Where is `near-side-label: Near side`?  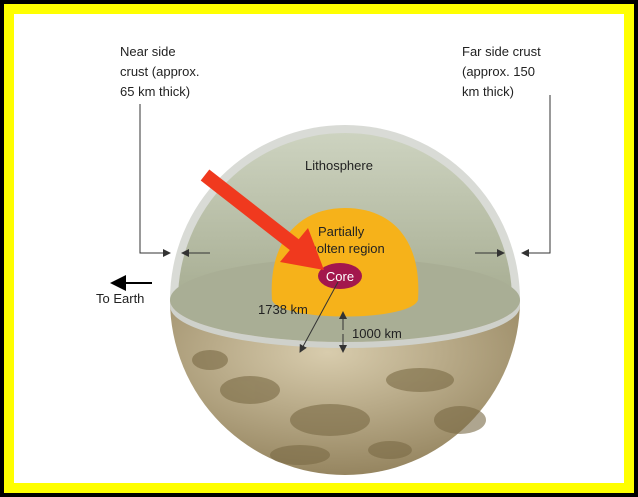 near-side-label: Near side is located at coordinates (148, 51).